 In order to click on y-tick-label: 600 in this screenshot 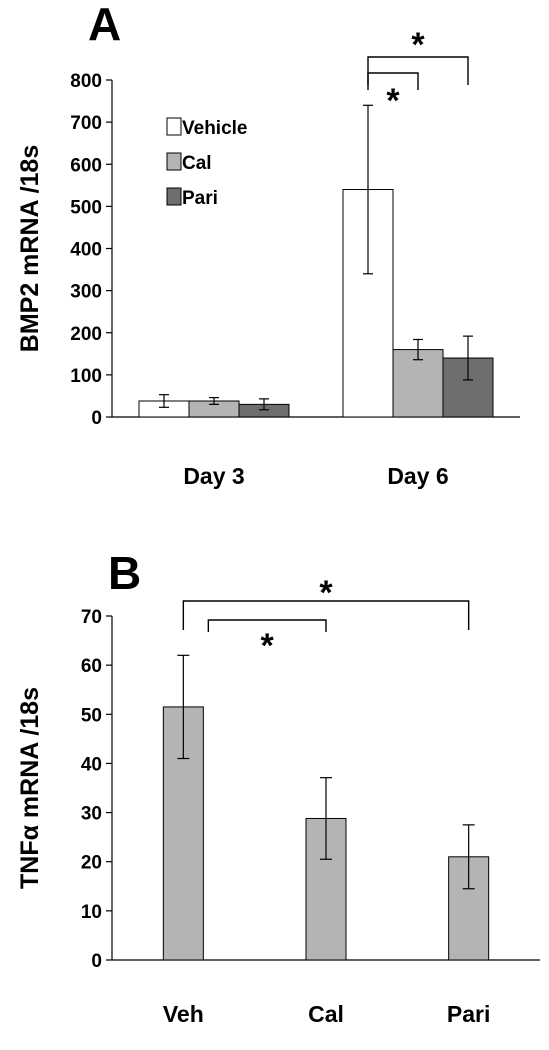, I will do `click(86, 165)`.